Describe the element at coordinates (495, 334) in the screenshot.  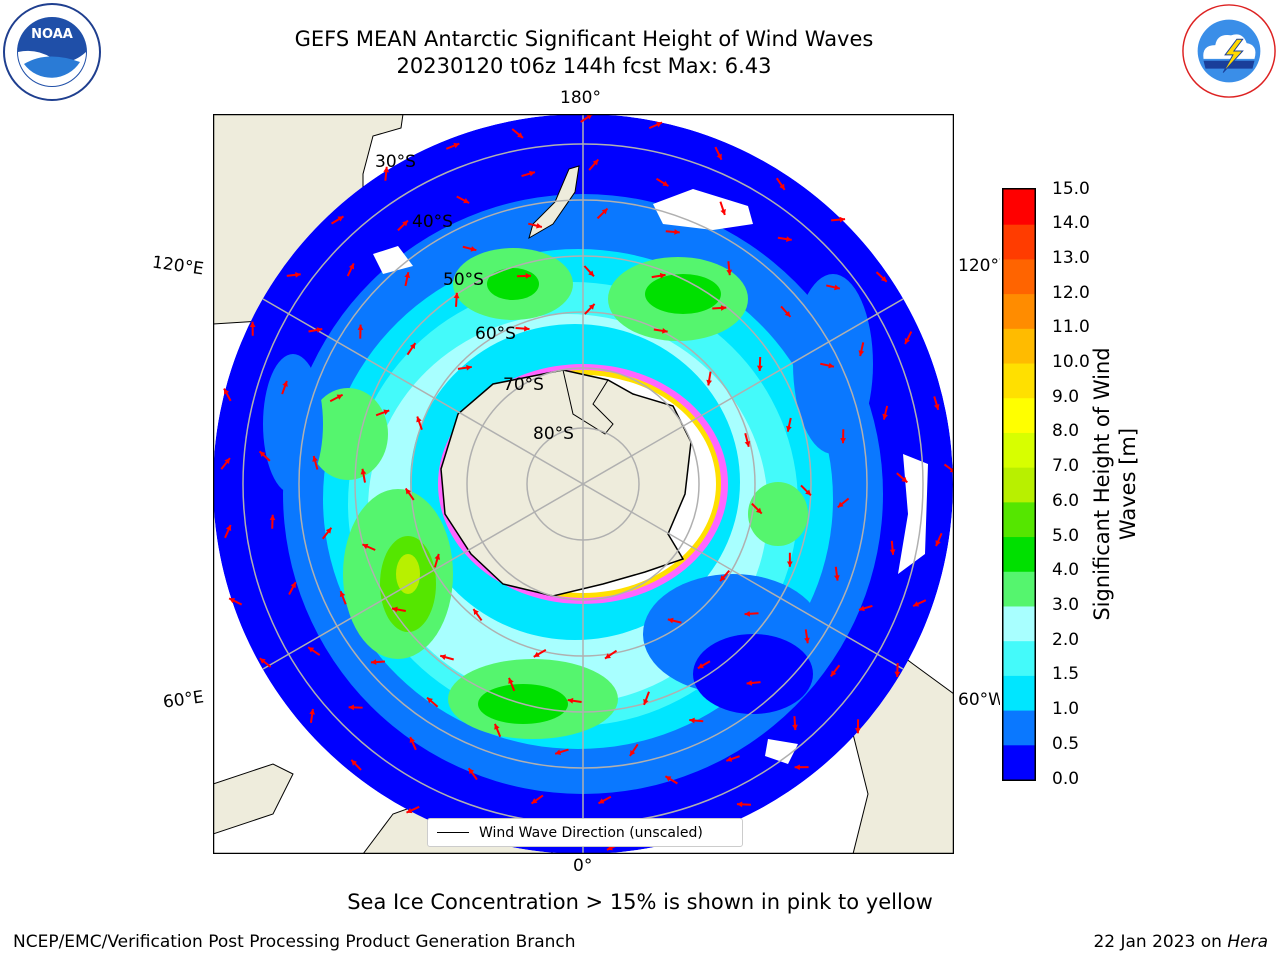
I see `lat-label-60s: 60°S` at that location.